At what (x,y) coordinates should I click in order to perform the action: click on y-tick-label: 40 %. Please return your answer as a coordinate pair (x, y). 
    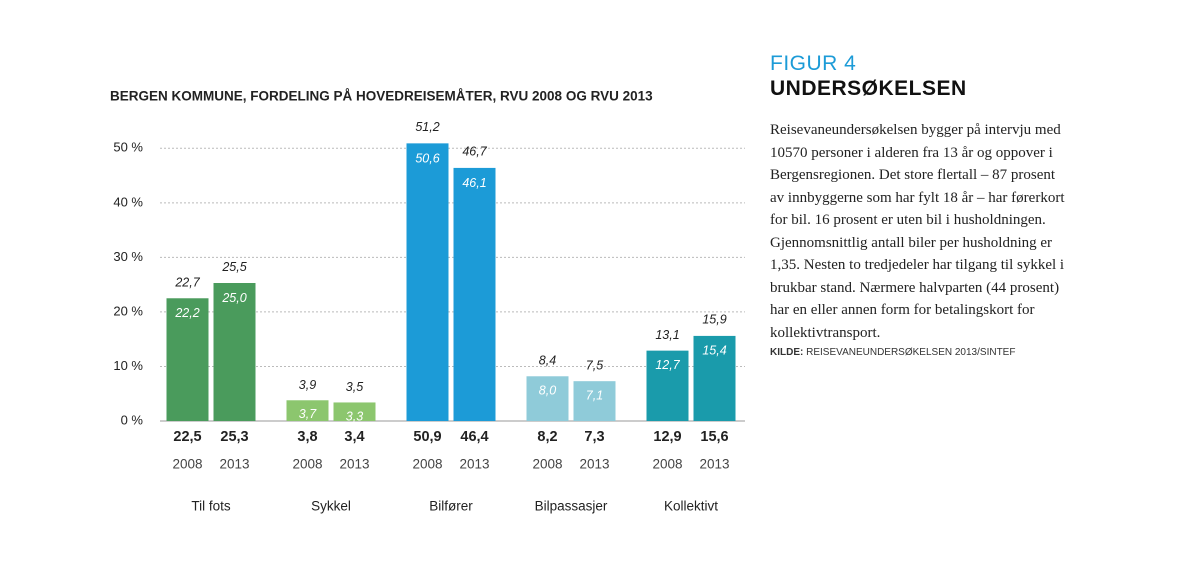
    Looking at the image, I should click on (128, 201).